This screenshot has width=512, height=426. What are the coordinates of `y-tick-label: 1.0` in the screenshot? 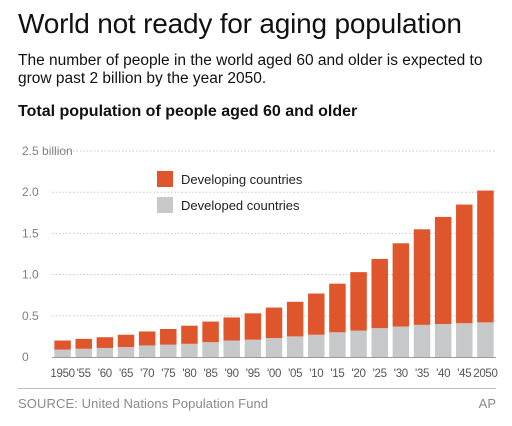 It's located at (30, 275).